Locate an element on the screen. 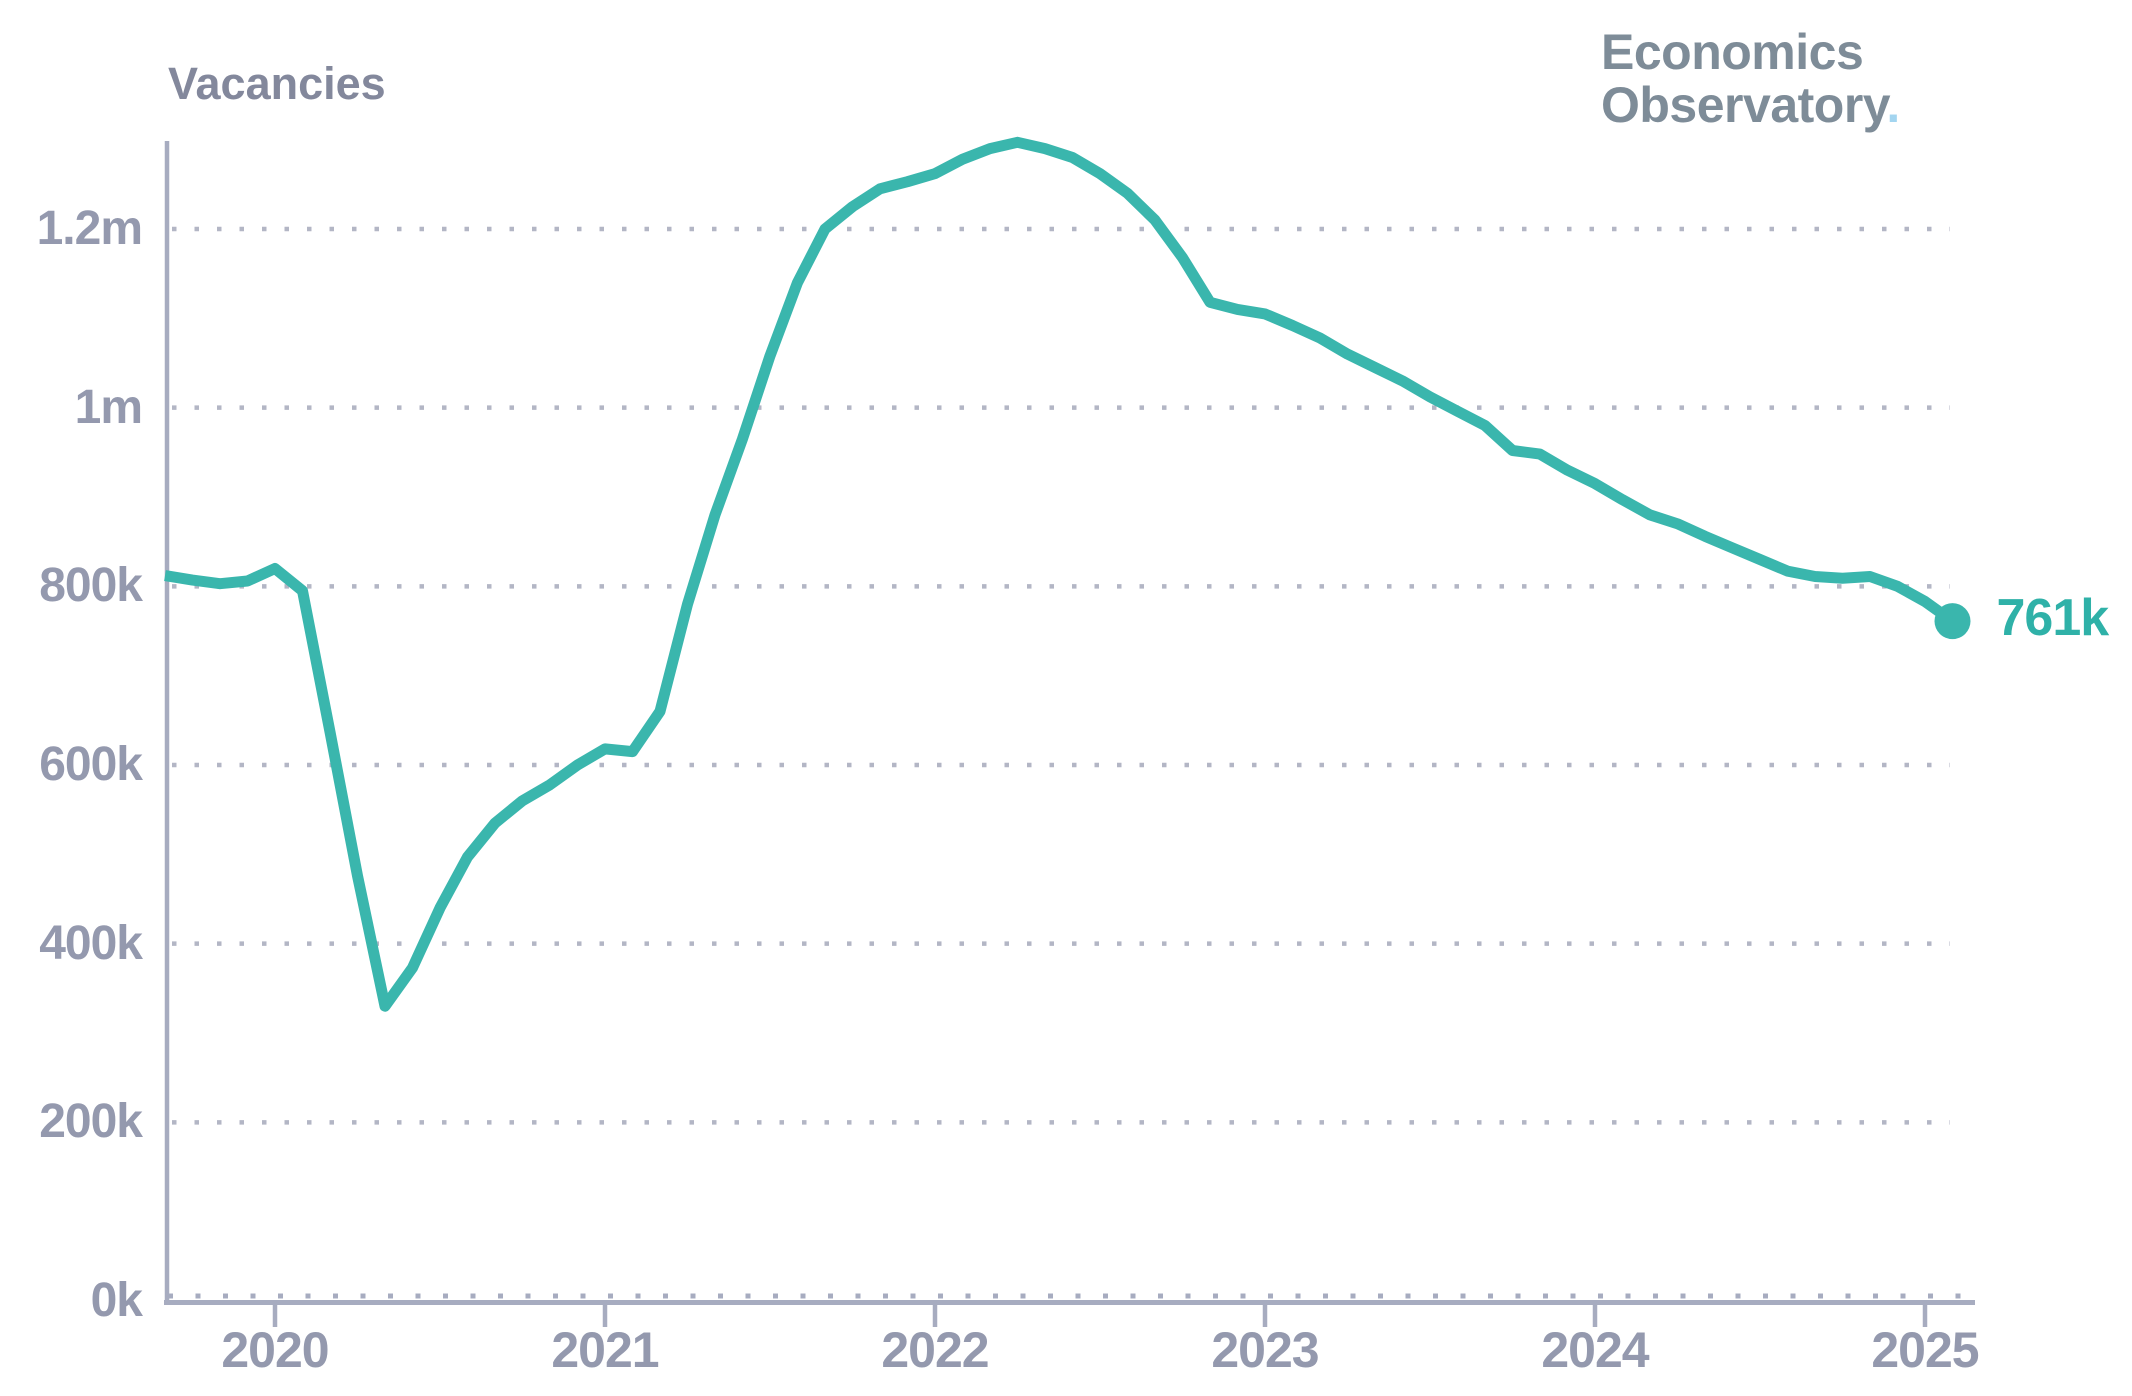 This screenshot has width=2132, height=1396. x-tick-label-2023: 2023 is located at coordinates (1265, 1350).